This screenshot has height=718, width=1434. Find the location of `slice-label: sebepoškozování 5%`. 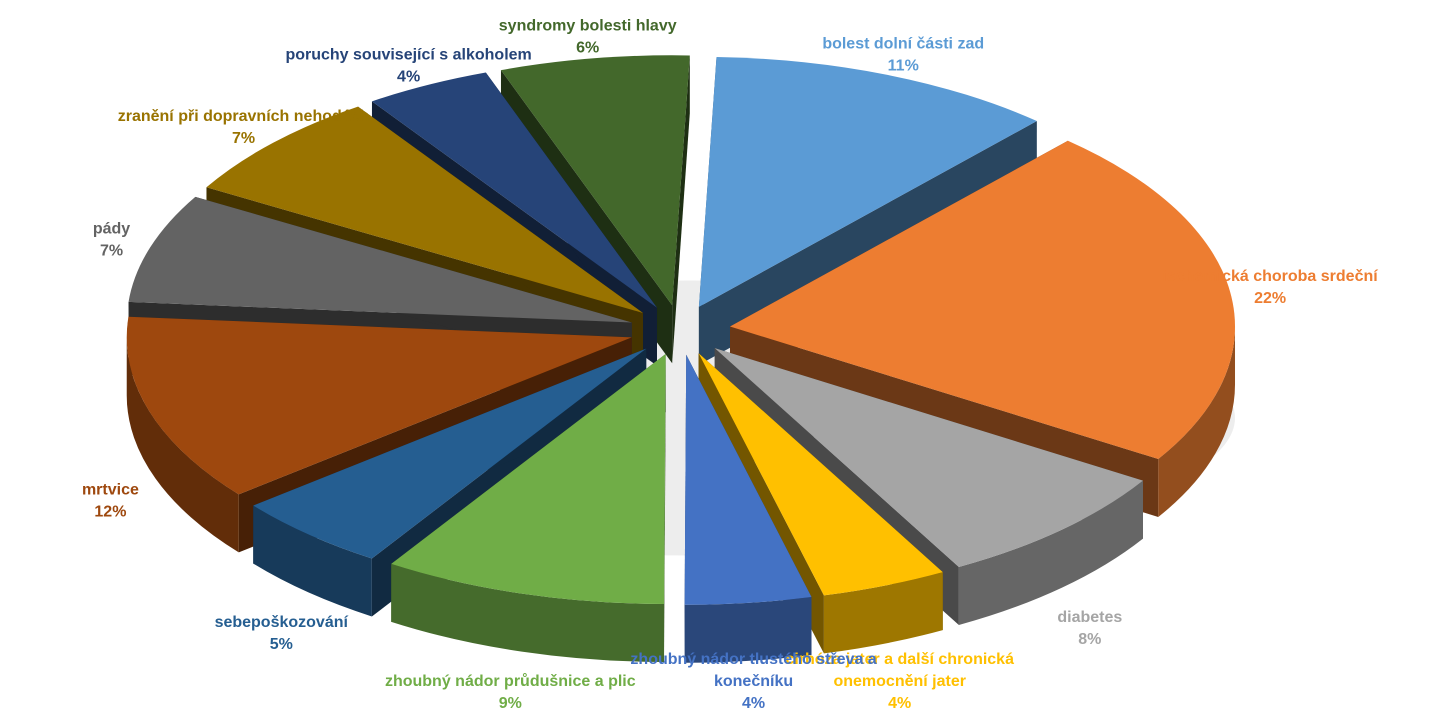

slice-label: sebepoškozování 5% is located at coordinates (282, 633).